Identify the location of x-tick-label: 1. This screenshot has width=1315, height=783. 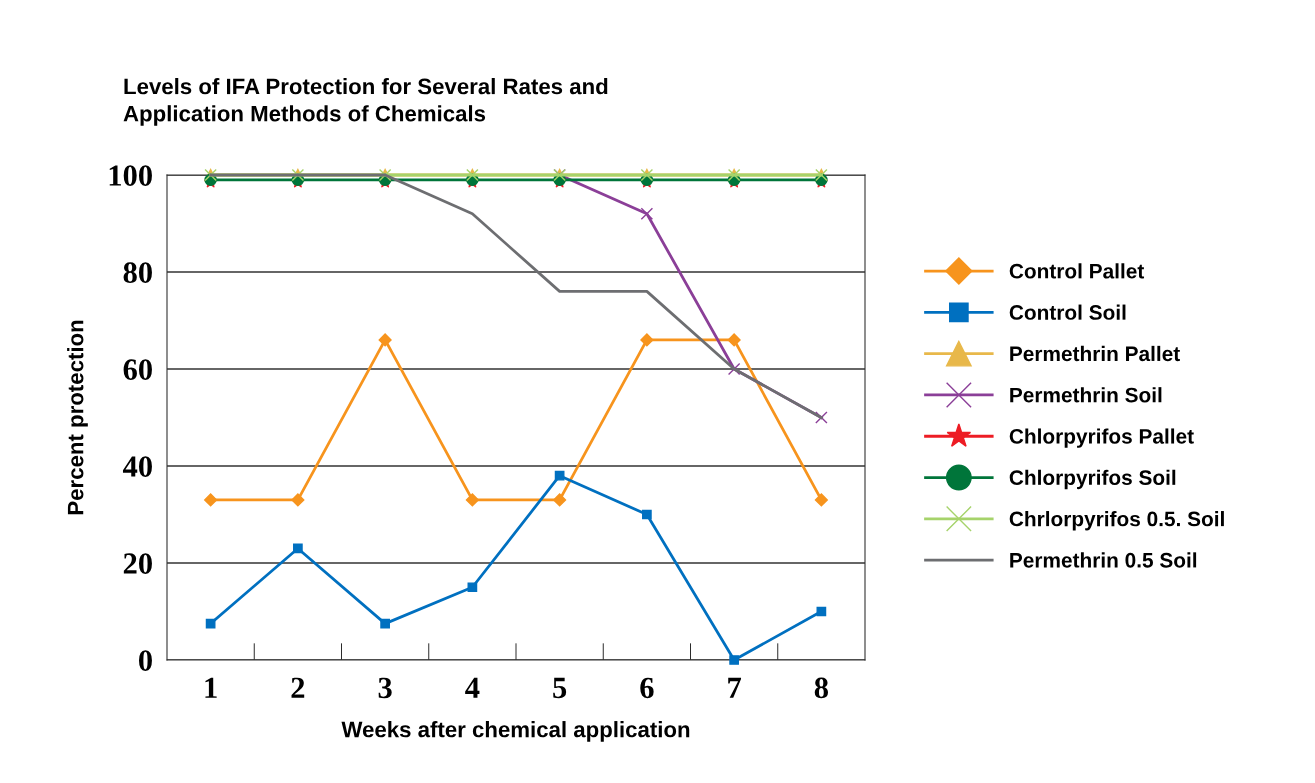
(211, 687).